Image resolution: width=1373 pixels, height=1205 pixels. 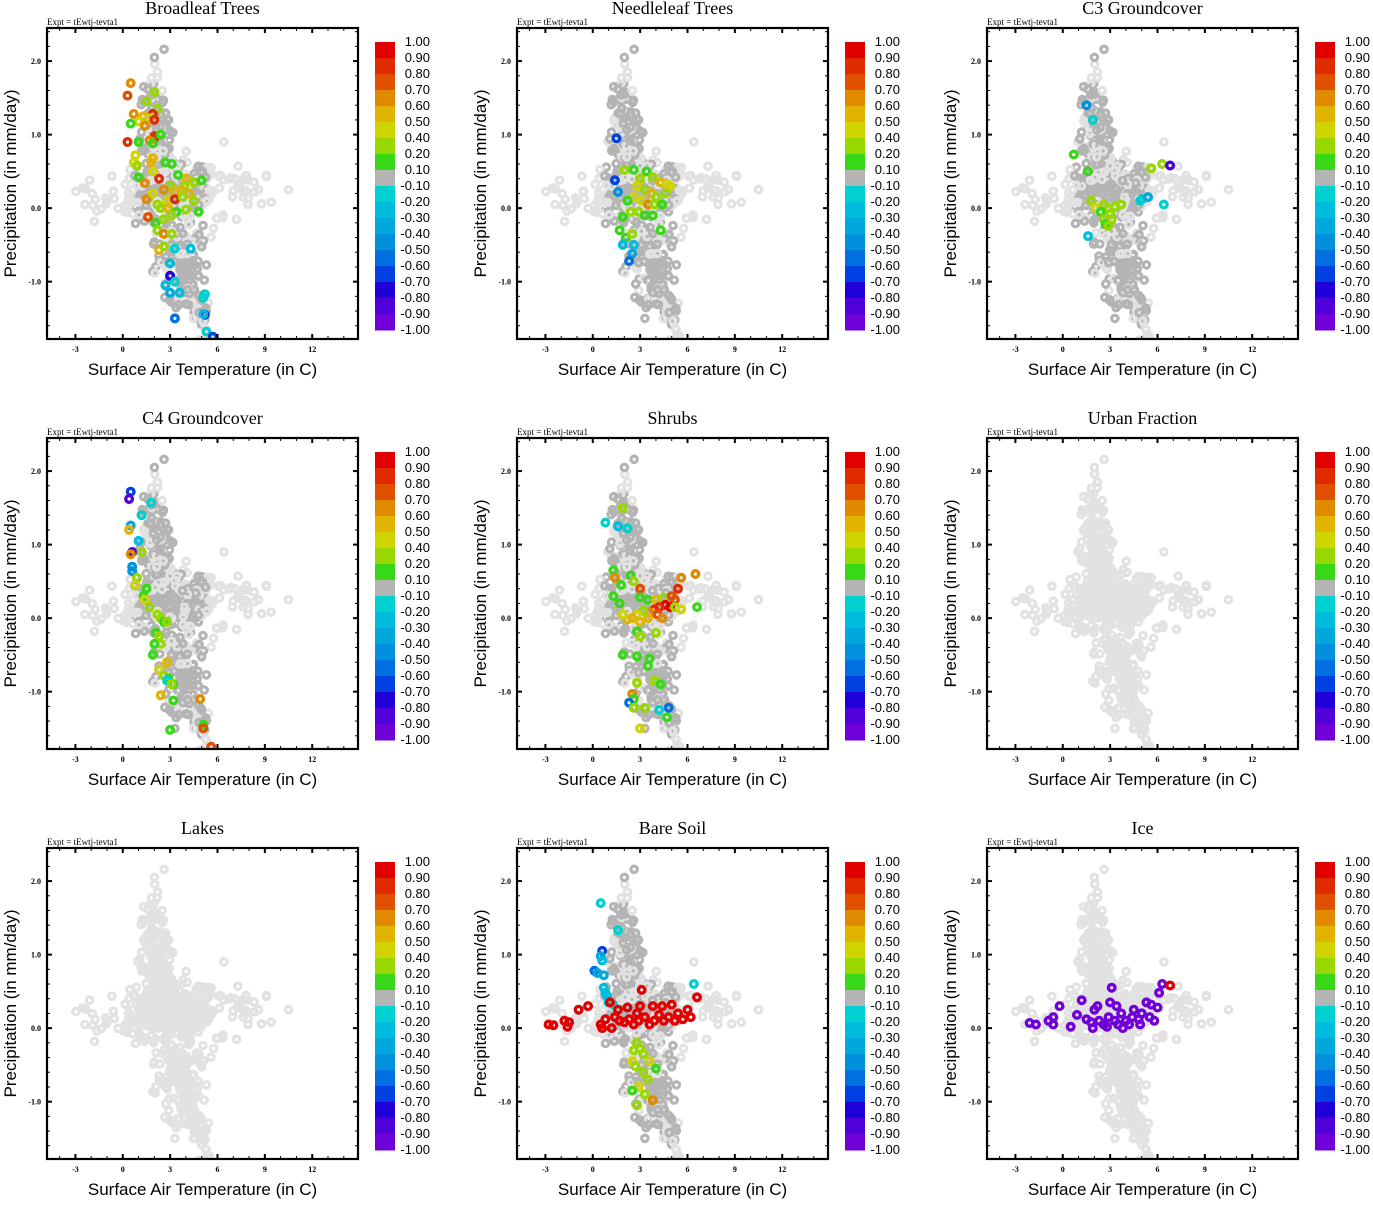 I want to click on panel-title: C4 Groundcover, so click(x=202, y=418).